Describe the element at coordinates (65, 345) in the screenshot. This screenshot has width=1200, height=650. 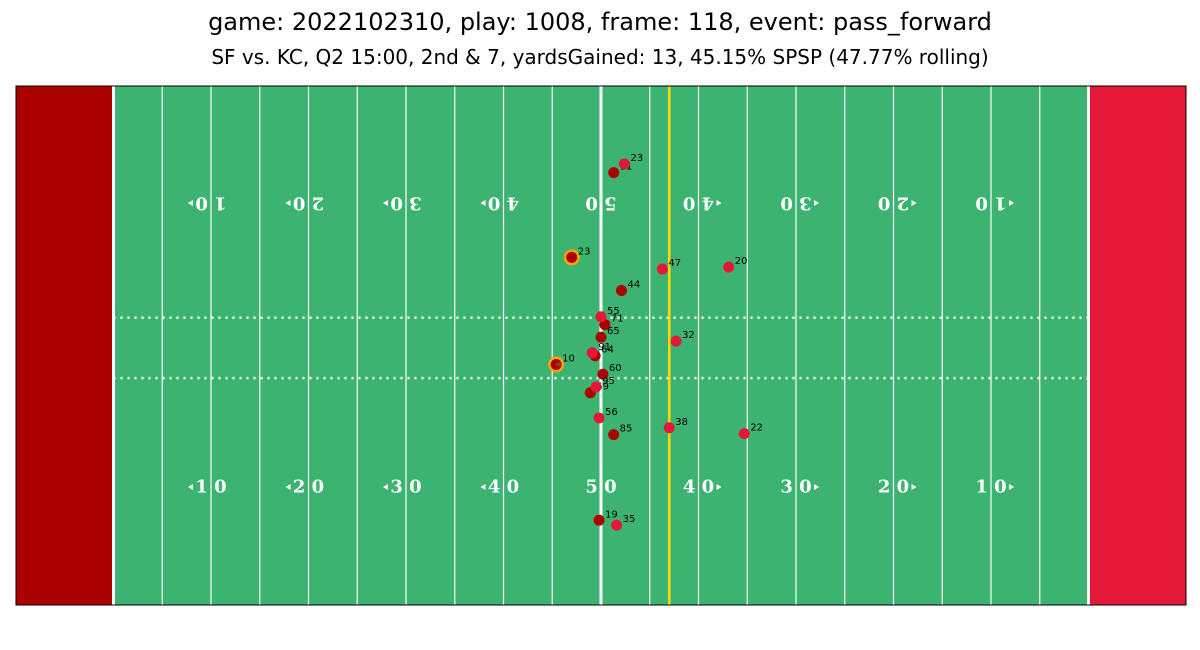
I see `endzone-left` at that location.